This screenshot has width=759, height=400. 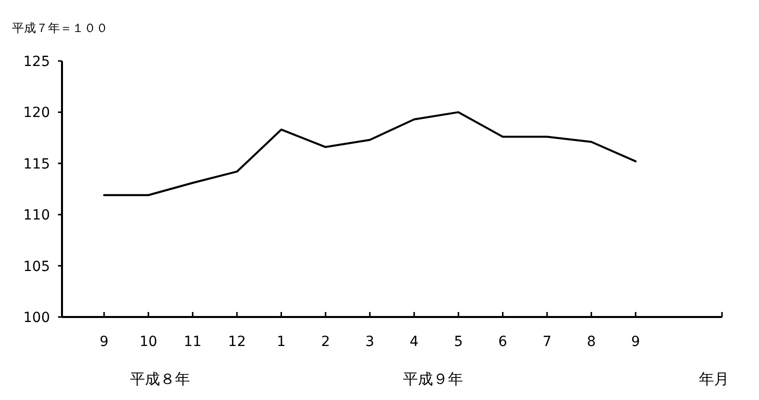 What do you see at coordinates (60, 28) in the screenshot?
I see `ylabel: 平成７年＝１００` at bounding box center [60, 28].